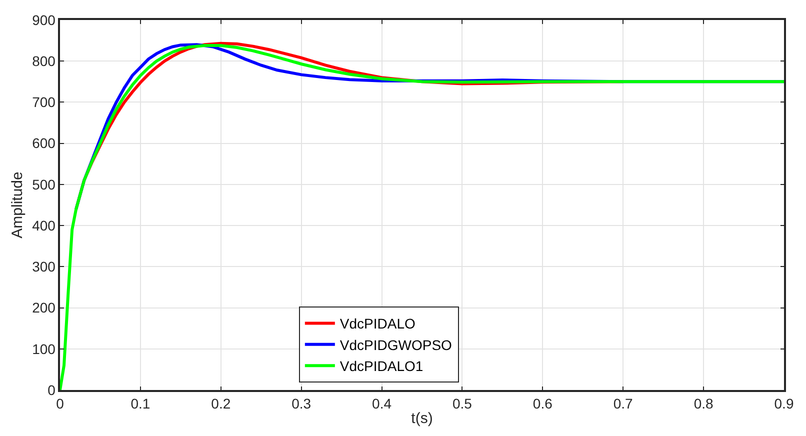  What do you see at coordinates (44, 308) in the screenshot?
I see `y-tick-label: 200` at bounding box center [44, 308].